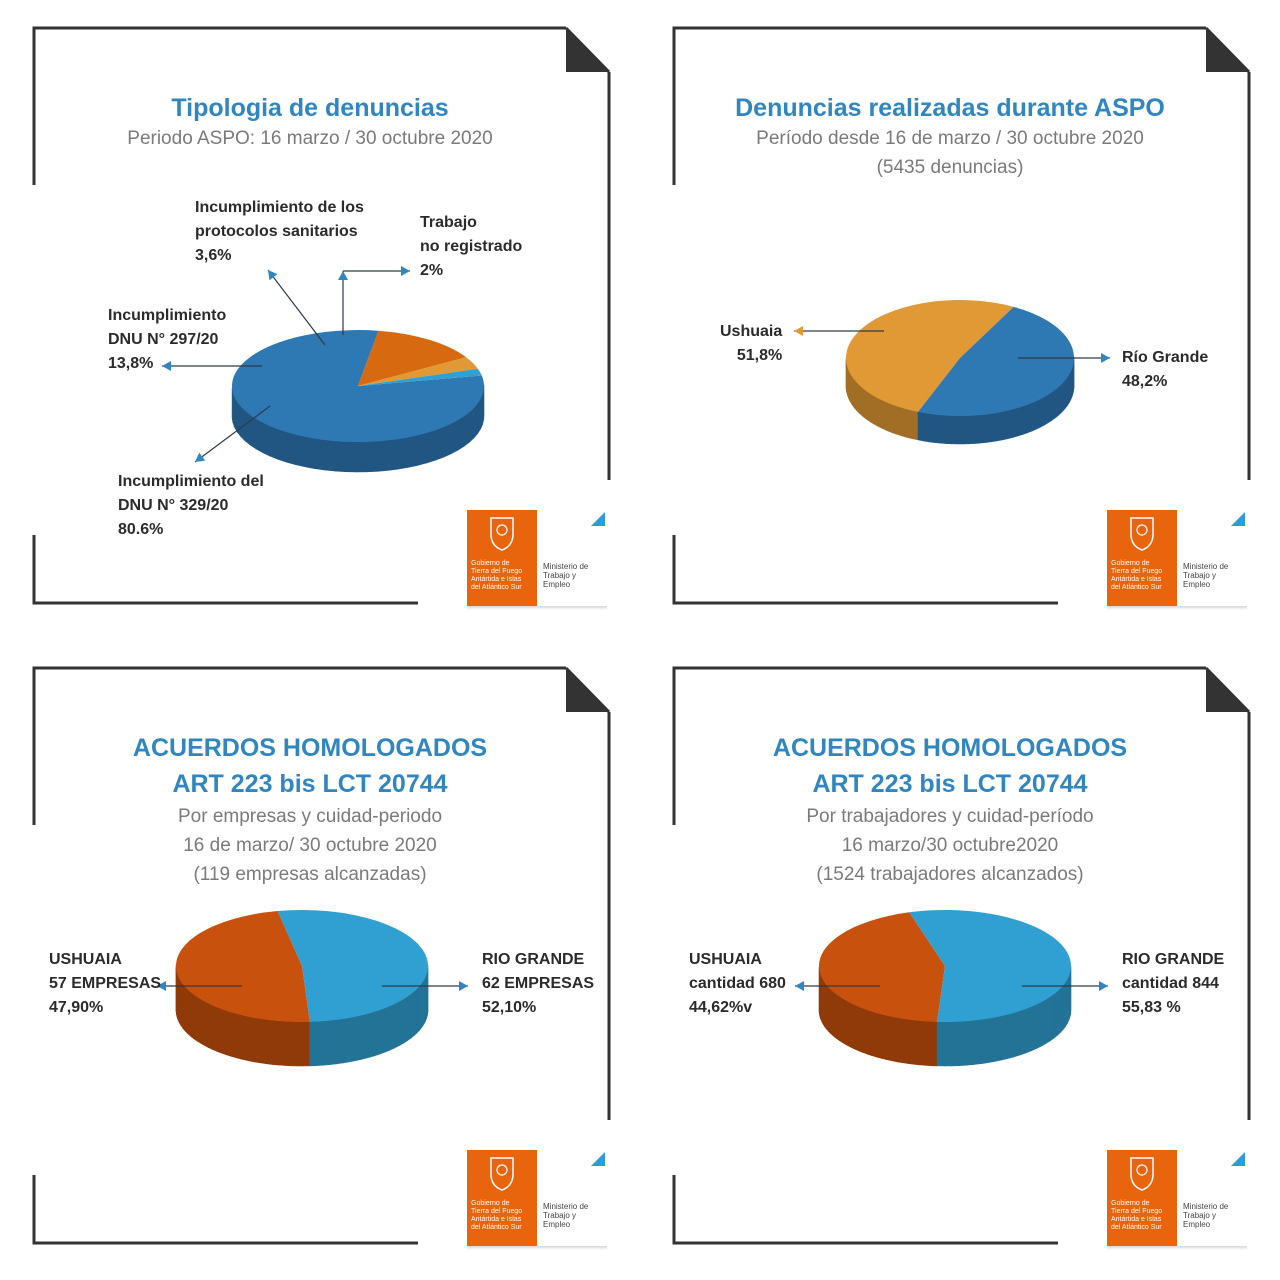 Image resolution: width=1280 pixels, height=1280 pixels. What do you see at coordinates (566, 1215) in the screenshot?
I see `ministry-name: Ministerio de Trabajo y Empleo` at bounding box center [566, 1215].